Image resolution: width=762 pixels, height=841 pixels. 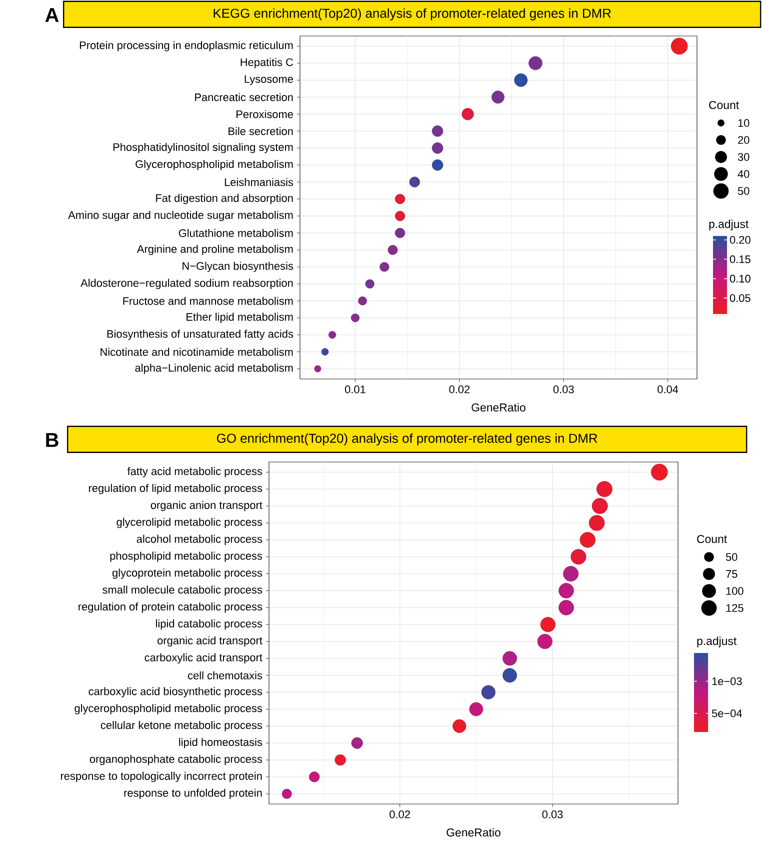 I want to click on y-tick-label: carboxylic acid transport, so click(x=203, y=658).